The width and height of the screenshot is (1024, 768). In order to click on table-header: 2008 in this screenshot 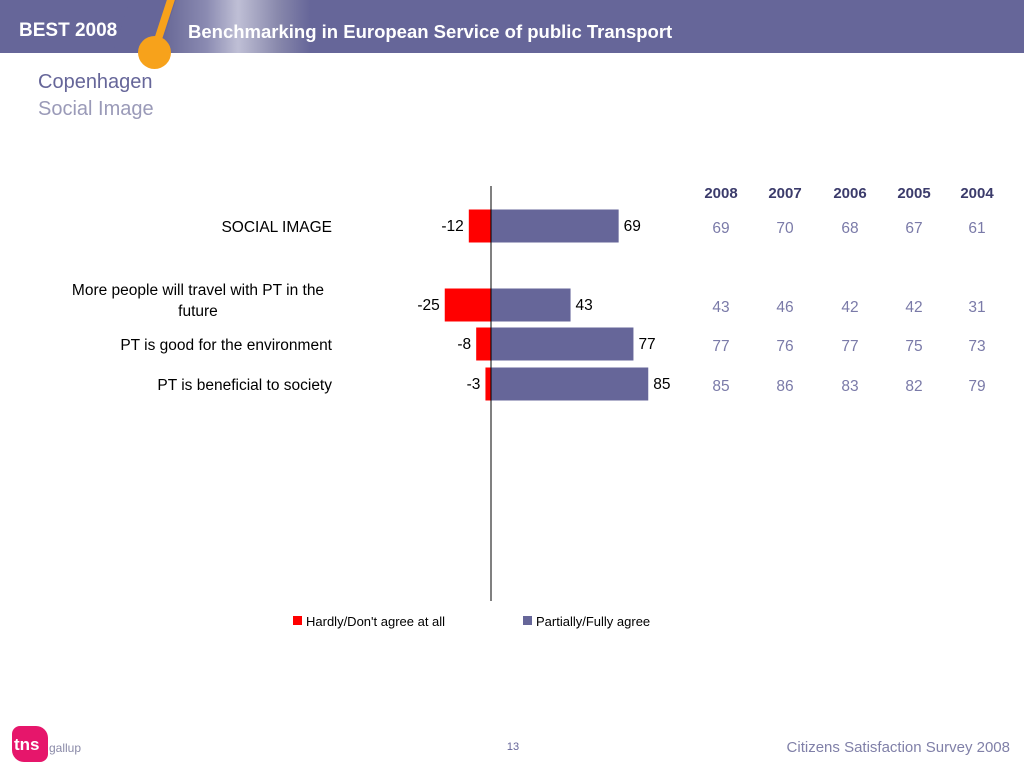, I will do `click(720, 193)`.